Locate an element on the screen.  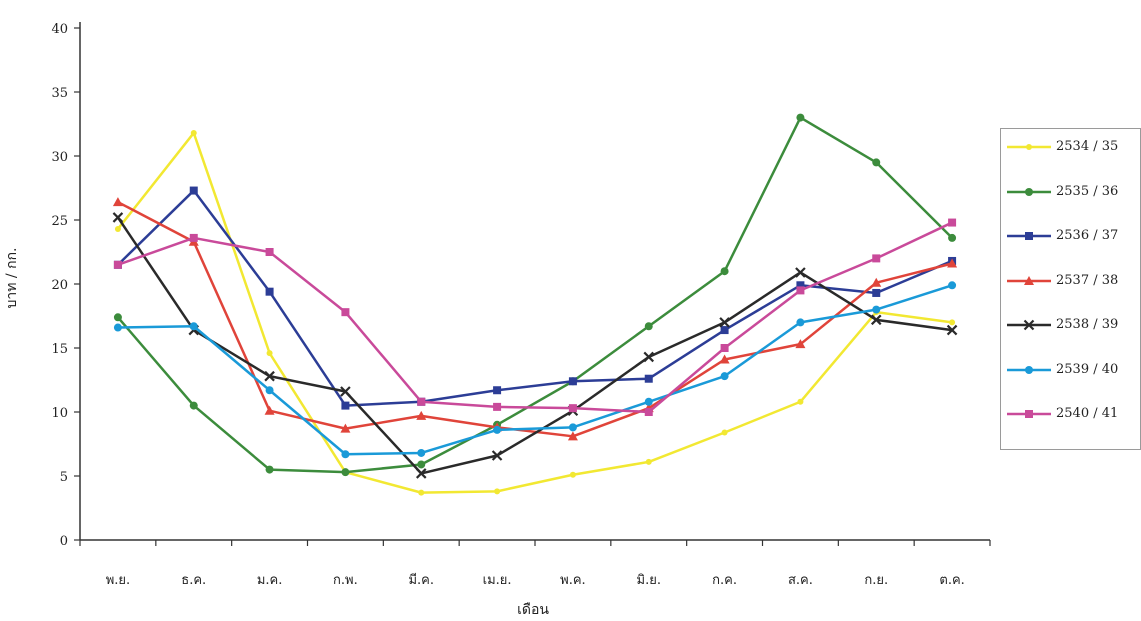
legend-label: 2538 / 39 is located at coordinates (1087, 324).